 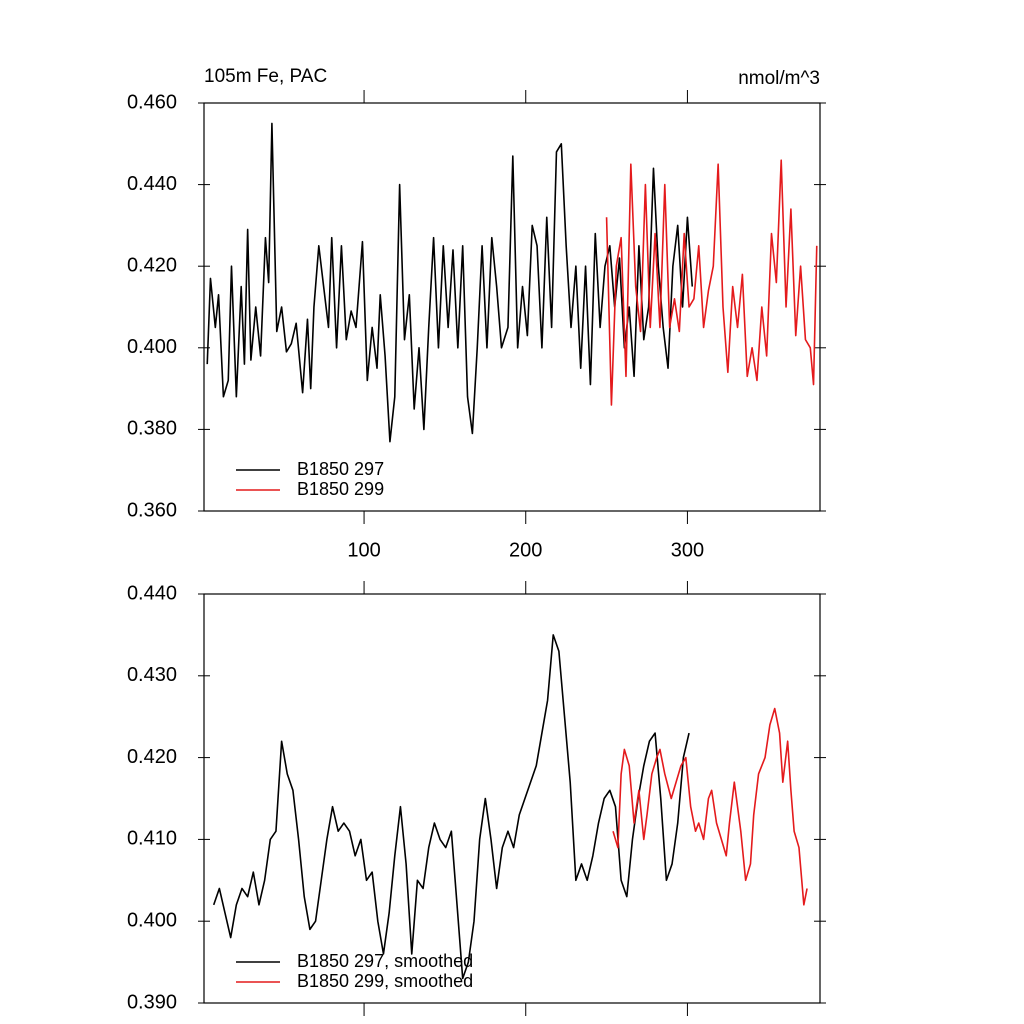 What do you see at coordinates (385, 981) in the screenshot?
I see `legend-label: B1850 299, smoothed` at bounding box center [385, 981].